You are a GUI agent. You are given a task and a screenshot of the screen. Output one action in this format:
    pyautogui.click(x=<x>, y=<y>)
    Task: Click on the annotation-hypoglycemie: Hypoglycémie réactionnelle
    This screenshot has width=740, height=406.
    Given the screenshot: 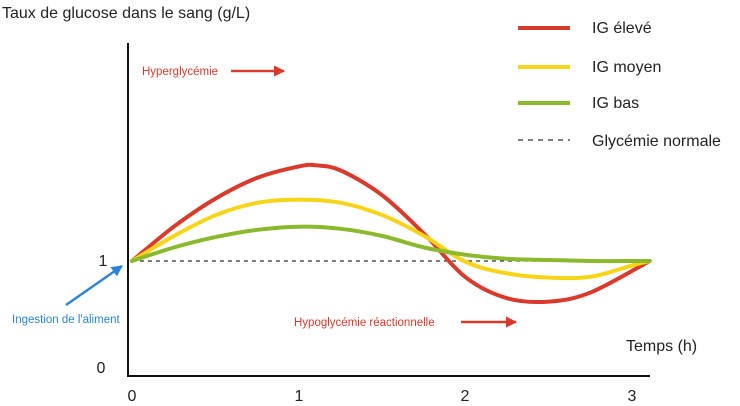 What is the action you would take?
    pyautogui.click(x=364, y=323)
    